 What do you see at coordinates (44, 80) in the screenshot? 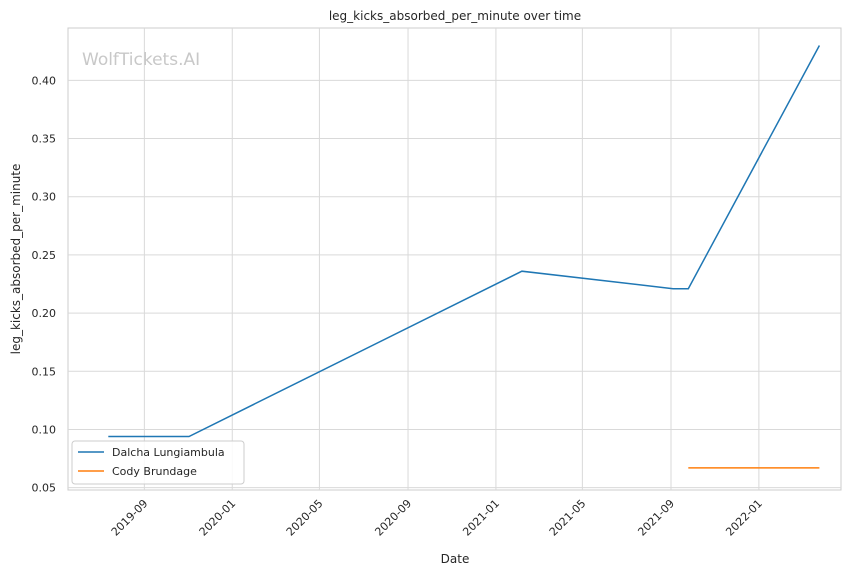
I see `y-tick-label: 0.40` at bounding box center [44, 80].